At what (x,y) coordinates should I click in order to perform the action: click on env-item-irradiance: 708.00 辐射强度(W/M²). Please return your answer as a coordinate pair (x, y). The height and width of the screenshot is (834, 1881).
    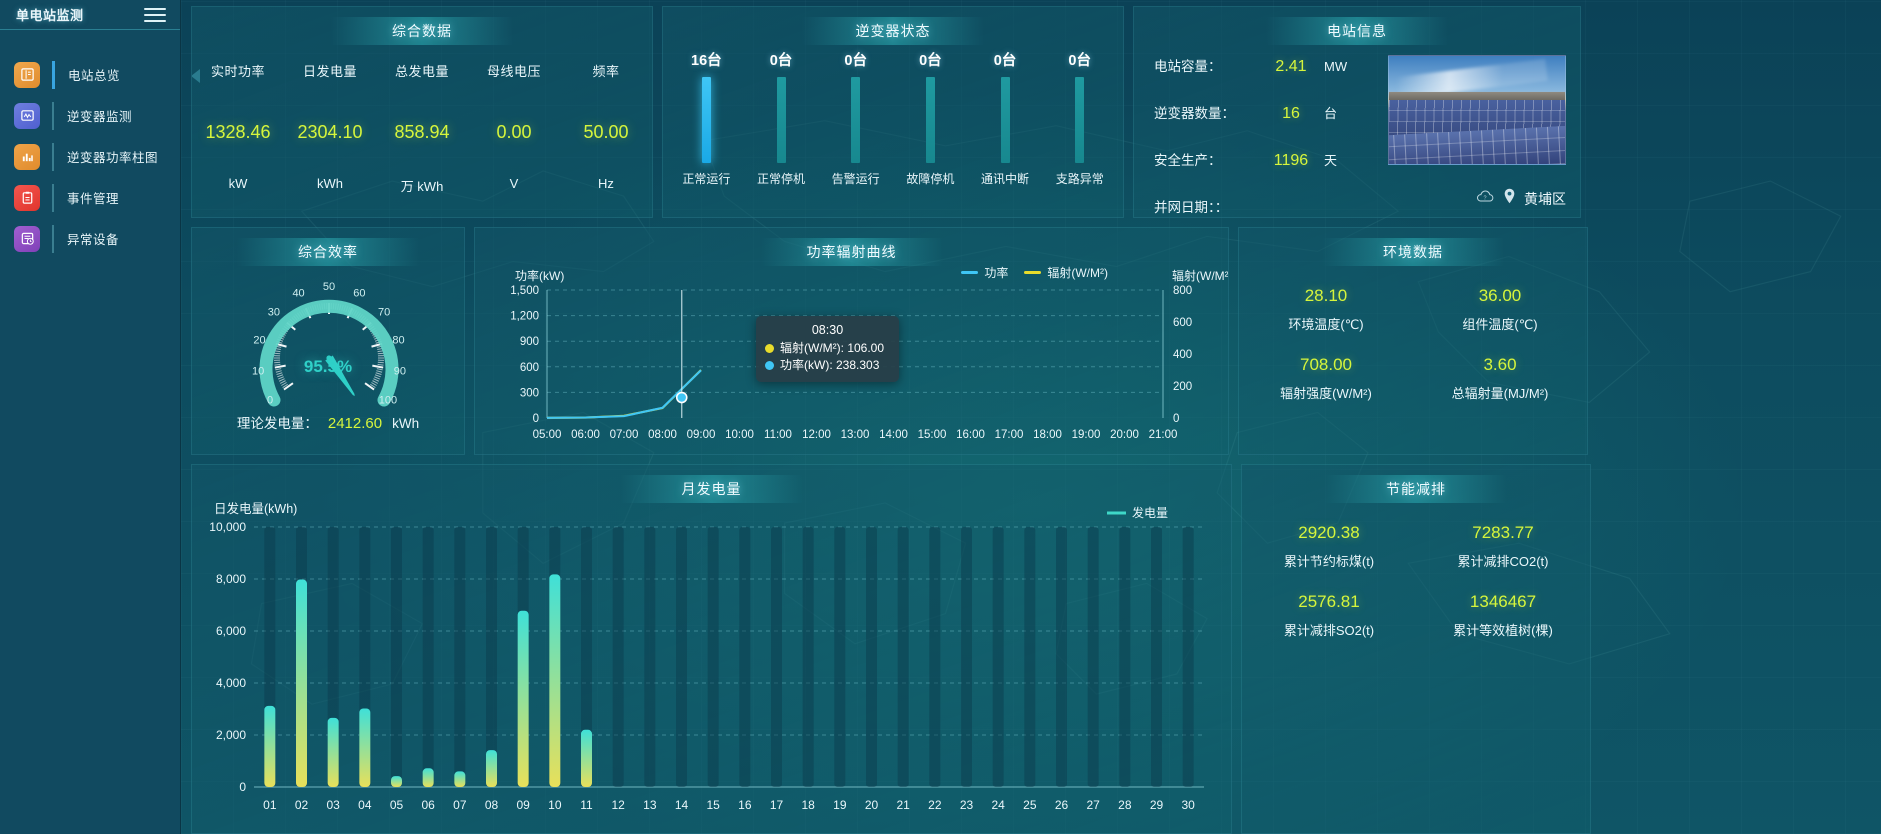
    Looking at the image, I should click on (1326, 378).